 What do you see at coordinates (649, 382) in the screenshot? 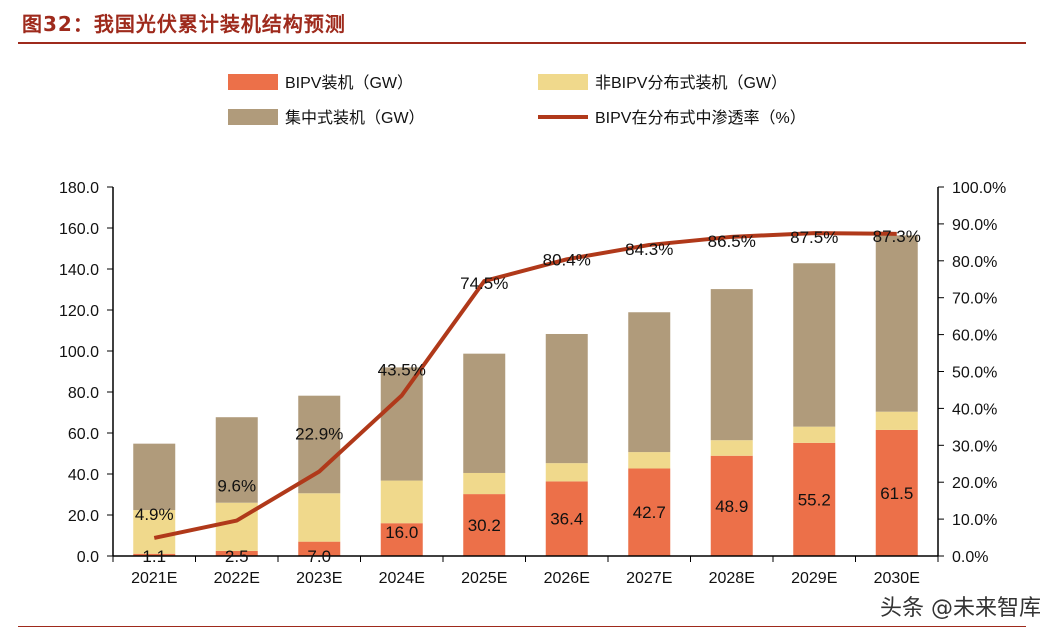
I see `bar-centralized-2027E` at bounding box center [649, 382].